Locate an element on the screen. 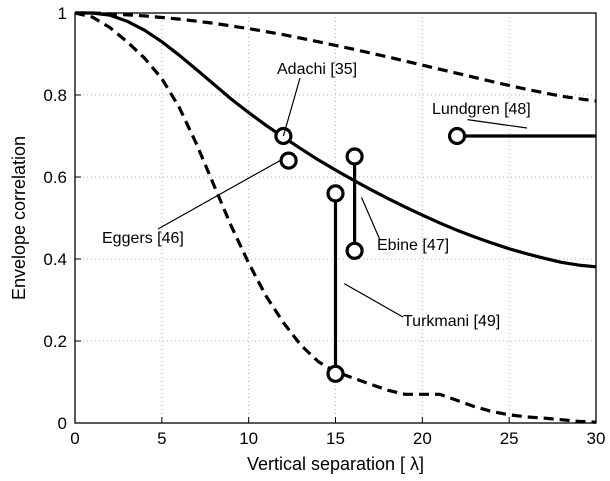 The height and width of the screenshot is (481, 610). y-tick-label: 0.2 is located at coordinates (55, 341).